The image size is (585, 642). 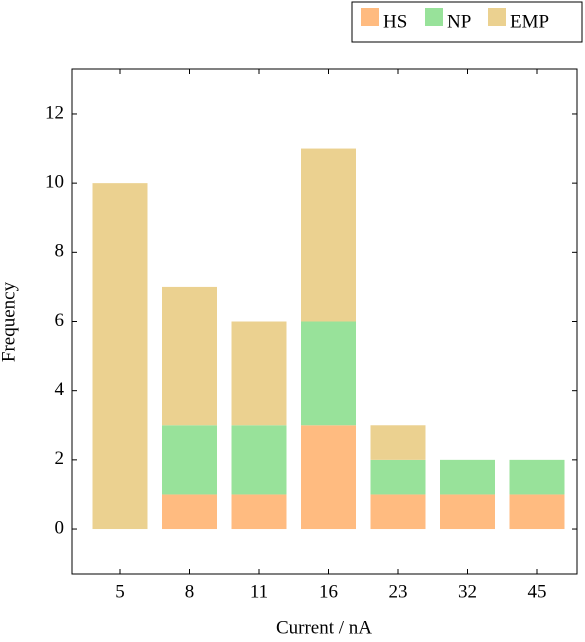 I want to click on legend-label: NP, so click(x=459, y=21).